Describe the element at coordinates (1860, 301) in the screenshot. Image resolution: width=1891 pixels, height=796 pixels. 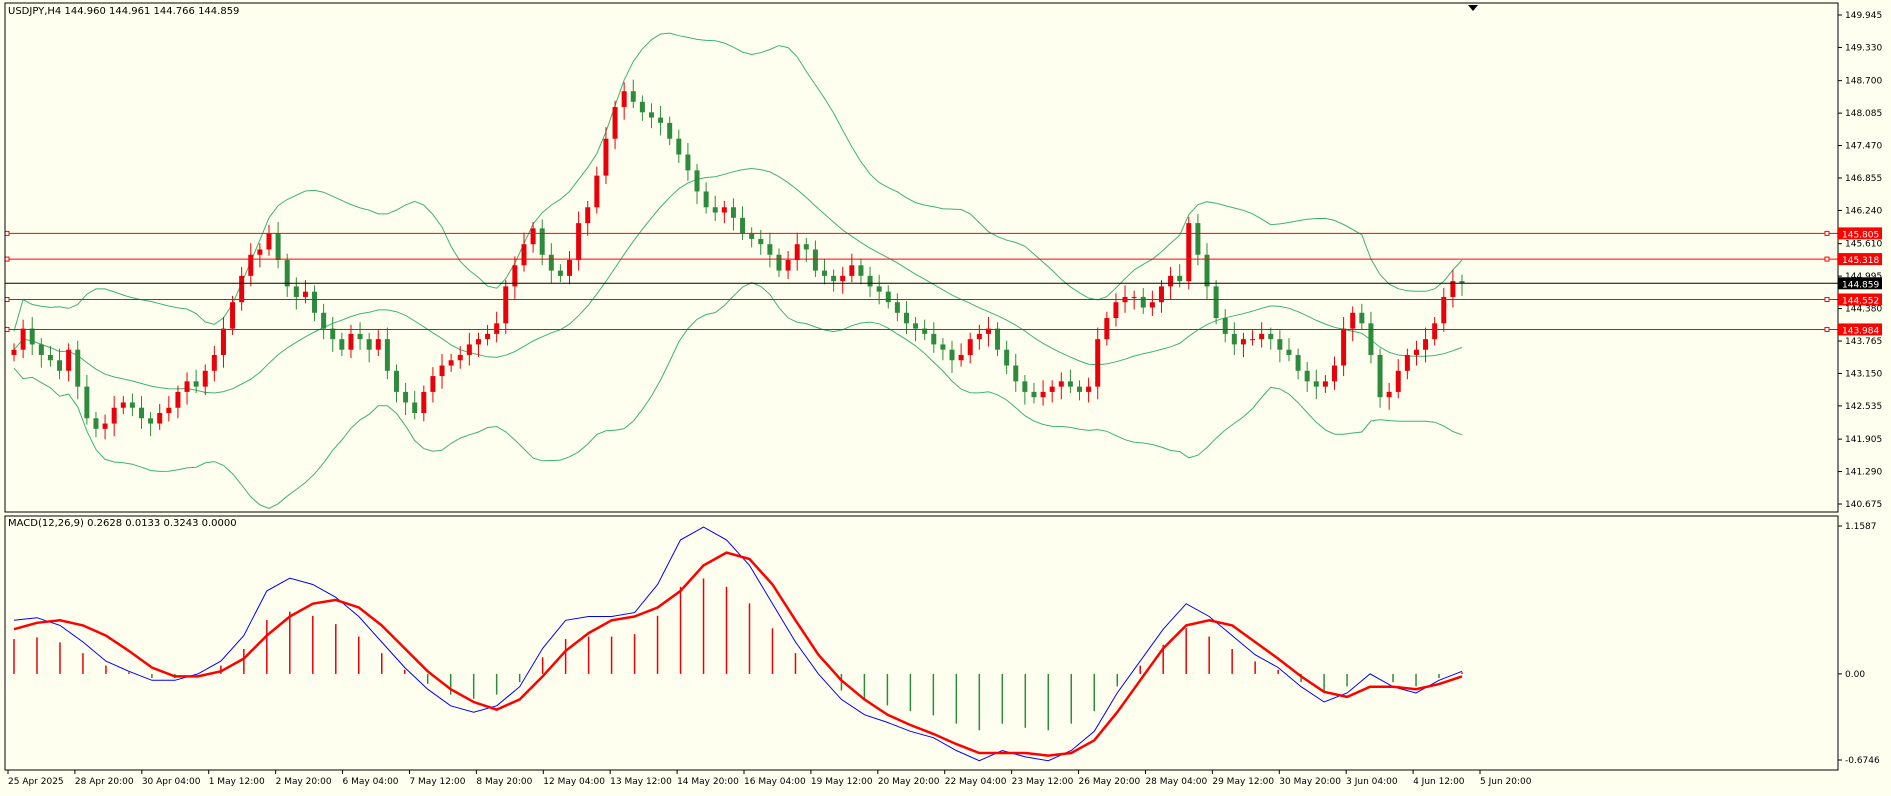
I see `level-price-label: 144.552` at that location.